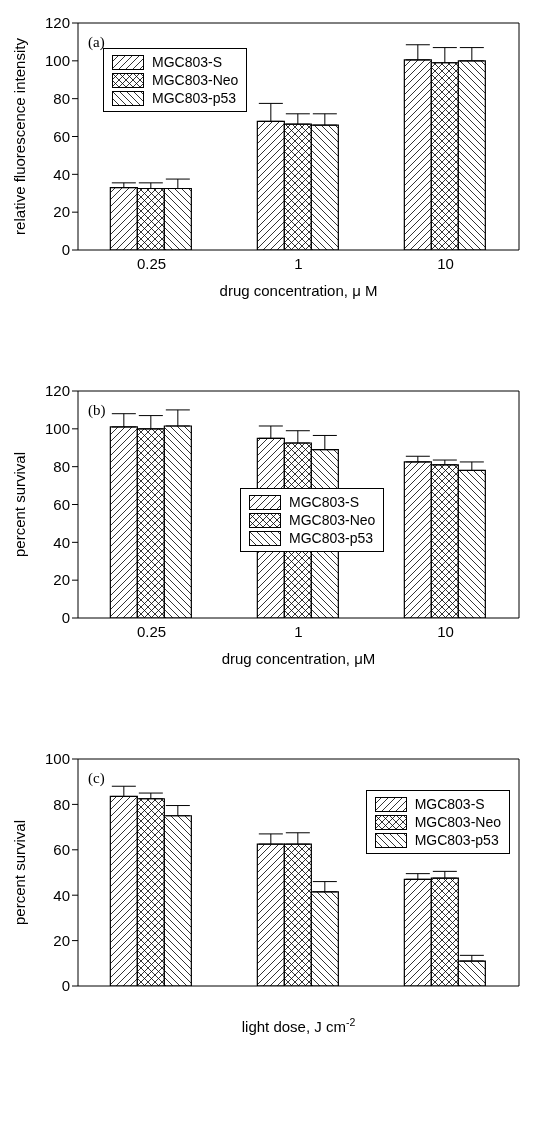  Describe the element at coordinates (298, 1025) in the screenshot. I see `x-axis-title: light dose, J cm$^{-2}$` at that location.